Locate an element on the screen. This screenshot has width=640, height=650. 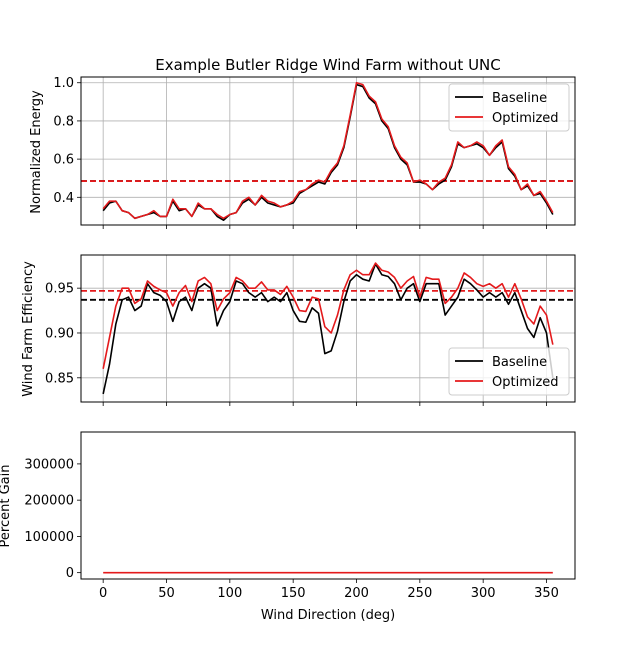
gain-y-tick-label-0: 0 is located at coordinates (70, 573).